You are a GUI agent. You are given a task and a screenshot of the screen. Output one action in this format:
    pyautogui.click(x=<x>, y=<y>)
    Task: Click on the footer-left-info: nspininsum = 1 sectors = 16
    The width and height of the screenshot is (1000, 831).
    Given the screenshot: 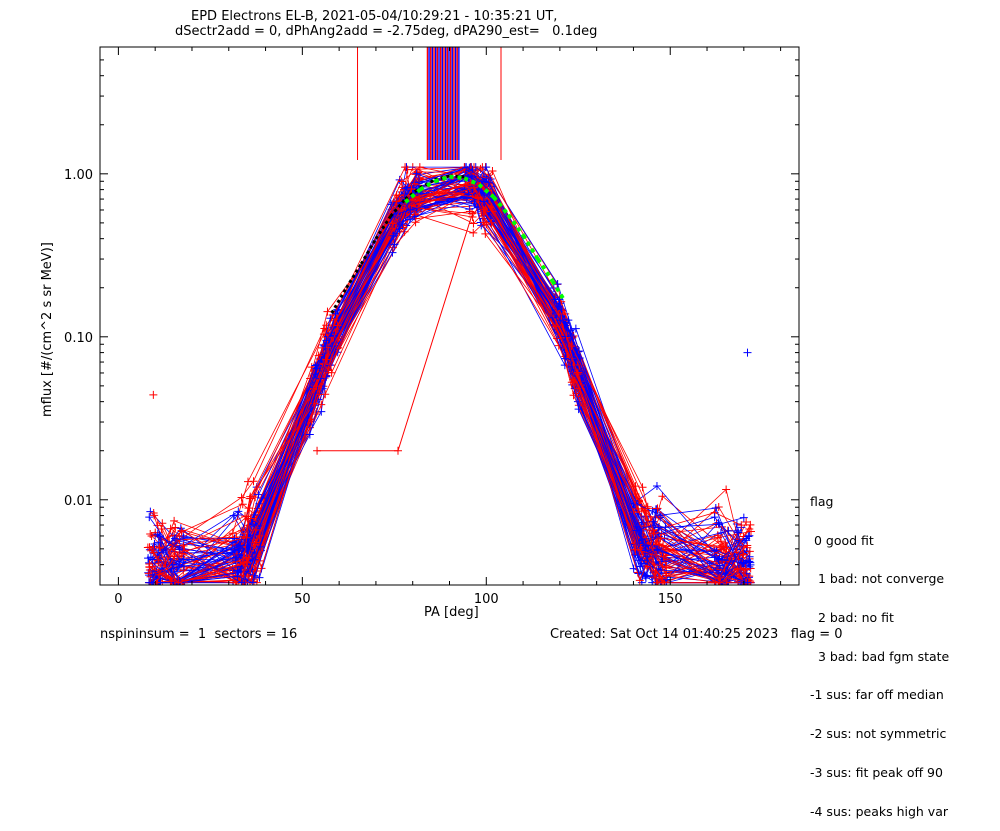 What is the action you would take?
    pyautogui.click(x=199, y=634)
    